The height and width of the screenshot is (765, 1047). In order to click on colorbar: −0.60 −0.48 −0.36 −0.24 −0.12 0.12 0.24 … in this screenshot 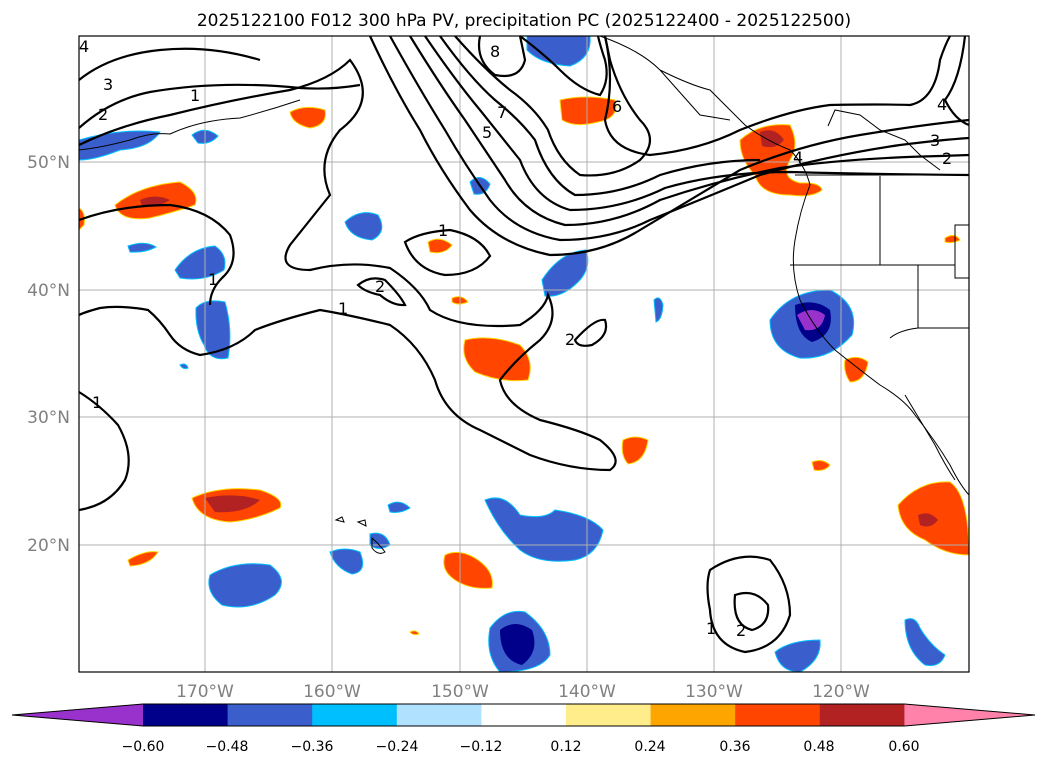, I will do `click(523, 729)`.